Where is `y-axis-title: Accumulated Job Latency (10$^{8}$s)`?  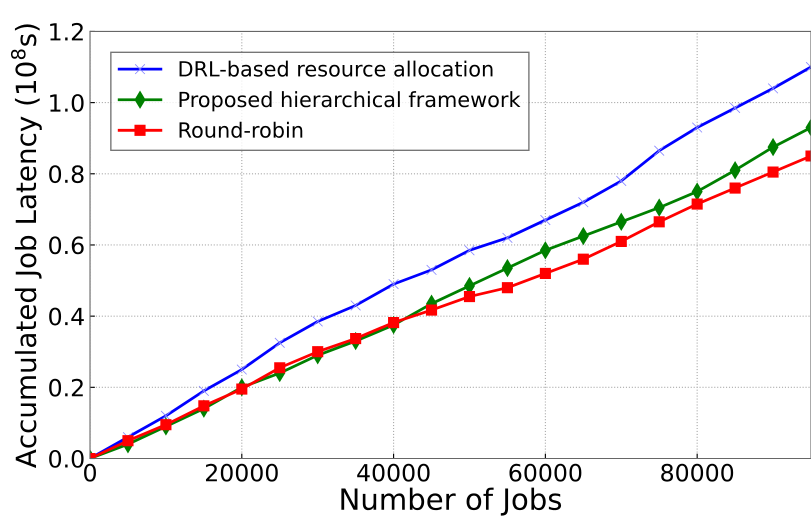
y-axis-title: Accumulated Job Latency (10$^{8}$s) is located at coordinates (26, 246).